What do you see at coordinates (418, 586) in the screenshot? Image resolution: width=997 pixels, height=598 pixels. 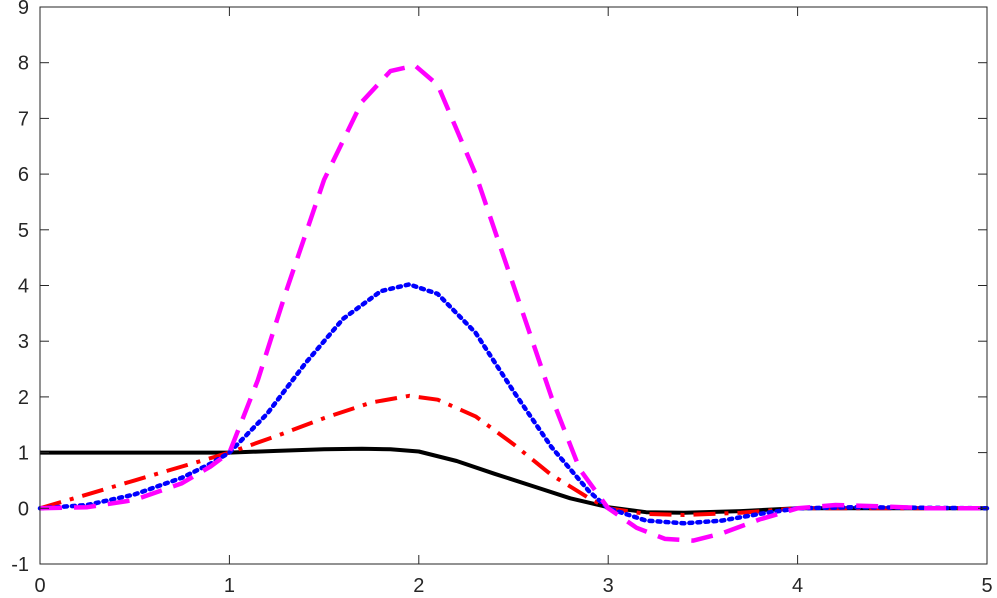 I see `x-tick-label: 2` at bounding box center [418, 586].